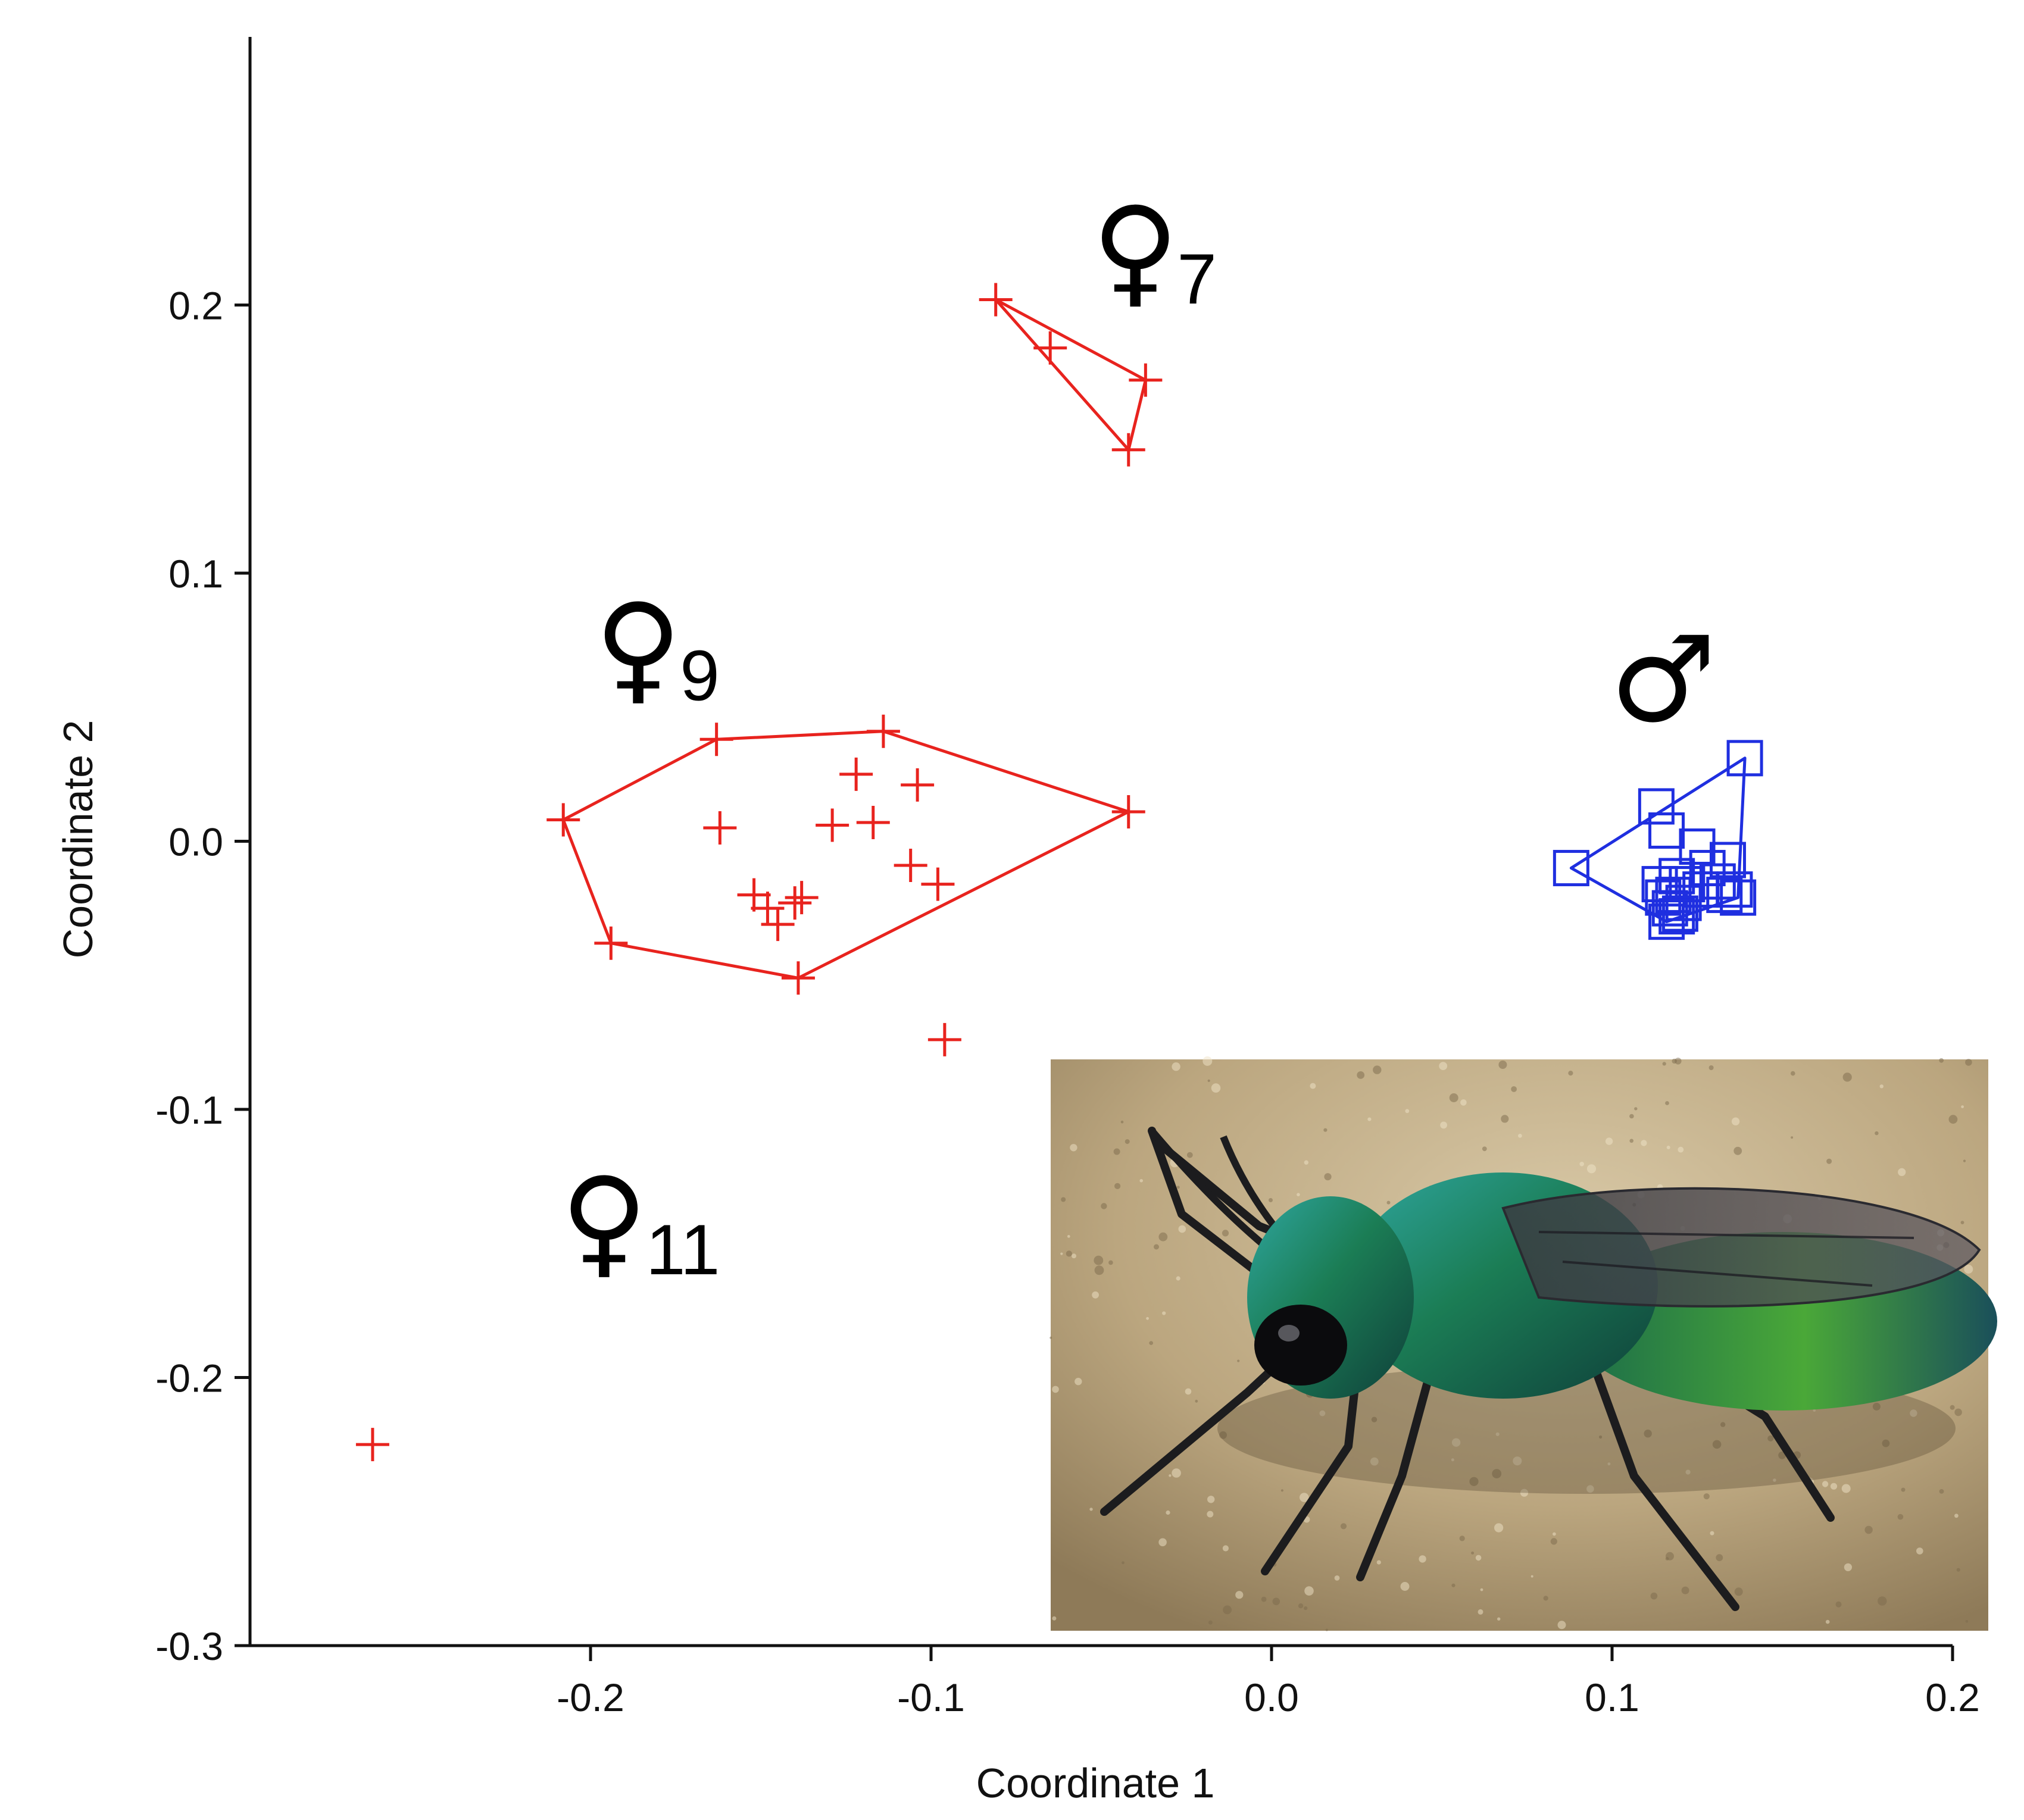 The width and height of the screenshot is (2024, 1820). I want to click on group-label: ♀9, so click(657, 647).